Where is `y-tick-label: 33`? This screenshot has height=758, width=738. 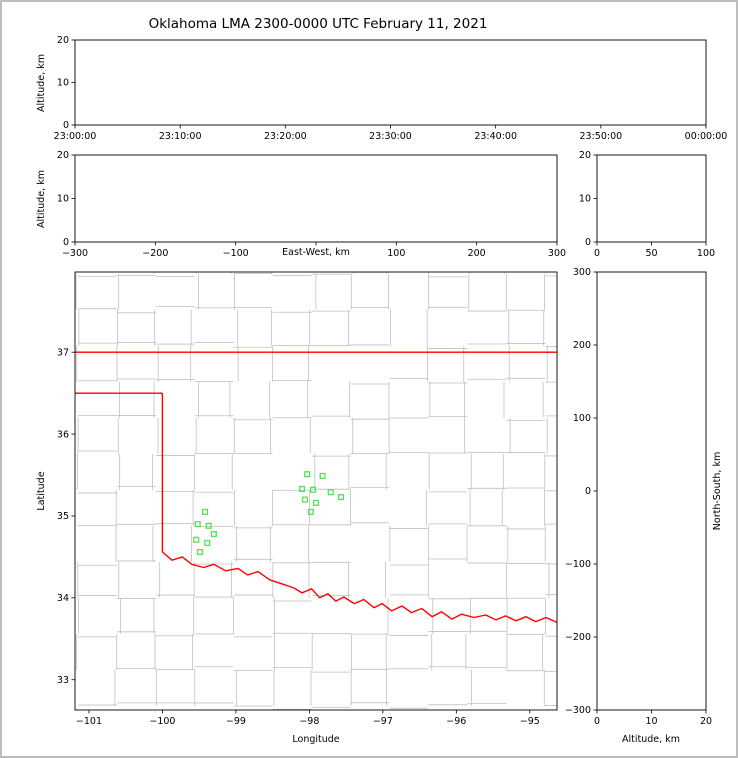
y-tick-label: 33 is located at coordinates (63, 680).